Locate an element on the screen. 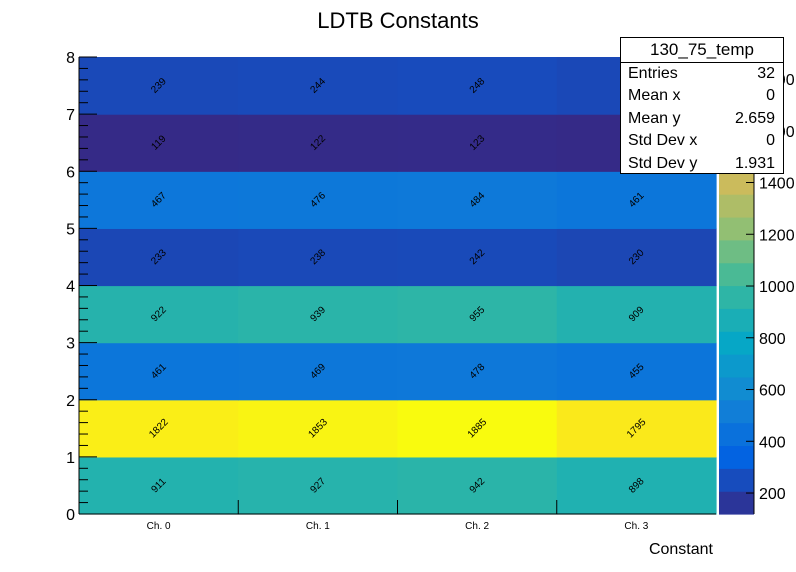 The height and width of the screenshot is (572, 796). stats-value: 2.659 is located at coordinates (754, 118).